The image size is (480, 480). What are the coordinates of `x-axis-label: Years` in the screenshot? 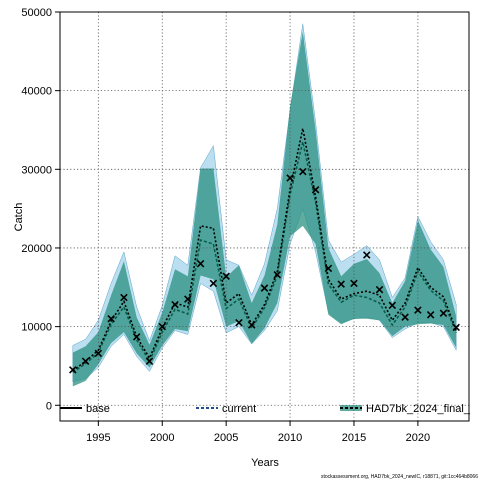 It's located at (265, 463).